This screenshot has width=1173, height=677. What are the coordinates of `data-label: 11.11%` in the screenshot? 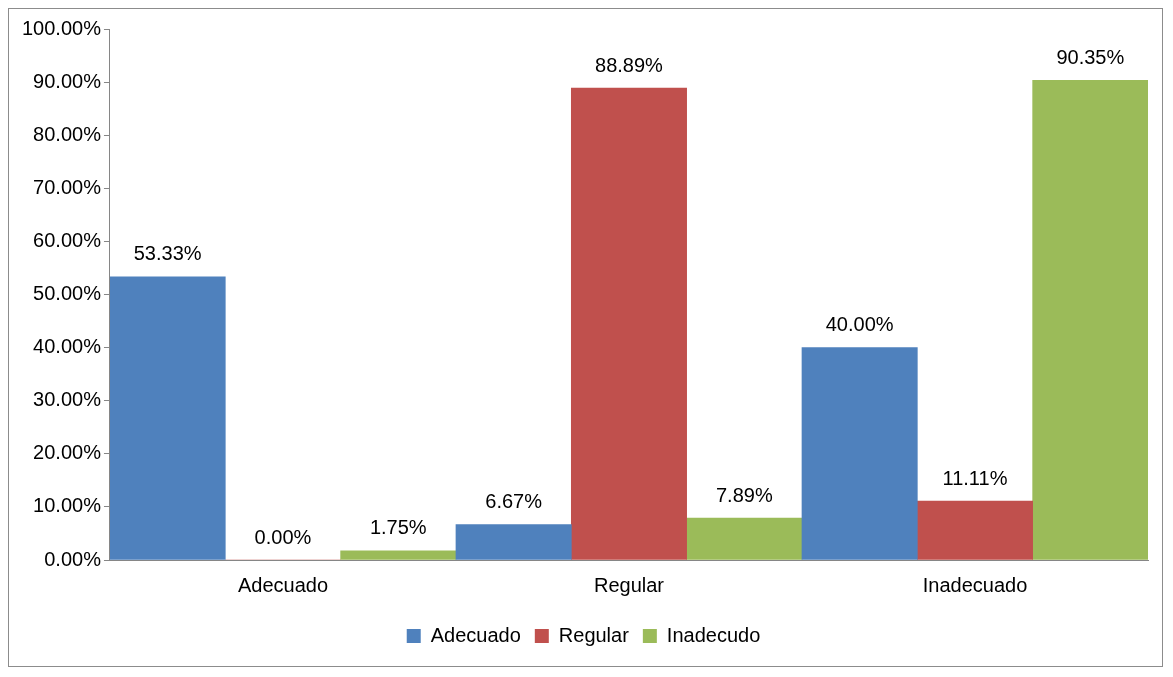 It's located at (975, 477).